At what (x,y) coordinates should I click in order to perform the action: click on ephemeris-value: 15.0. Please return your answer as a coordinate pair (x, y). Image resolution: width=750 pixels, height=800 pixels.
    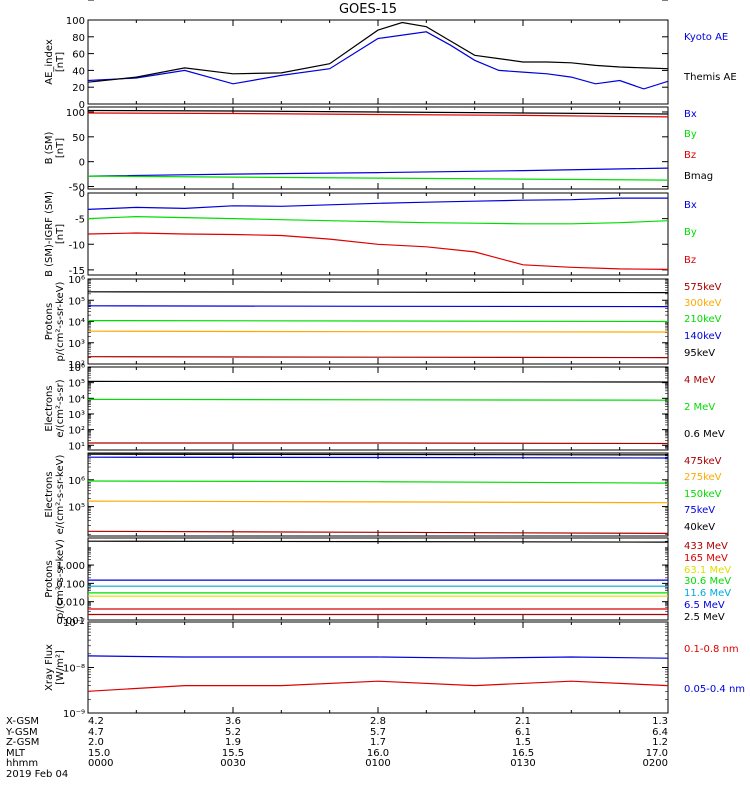
    Looking at the image, I should click on (99, 753).